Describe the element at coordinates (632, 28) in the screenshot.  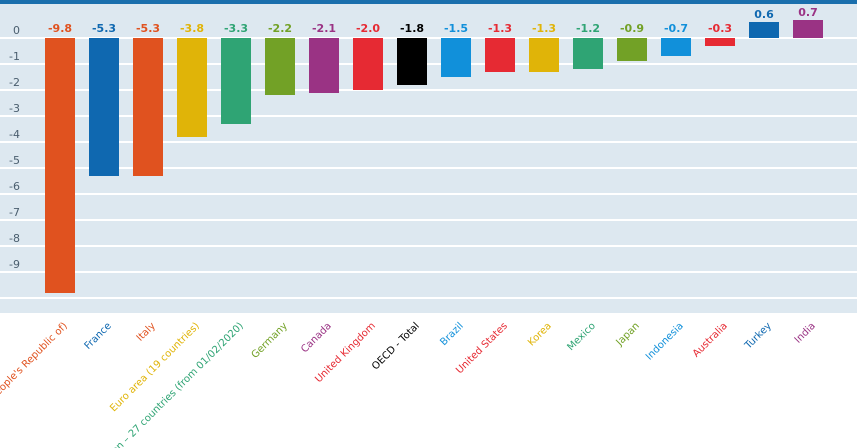
I see `bar-value-label: -0.9` at that location.